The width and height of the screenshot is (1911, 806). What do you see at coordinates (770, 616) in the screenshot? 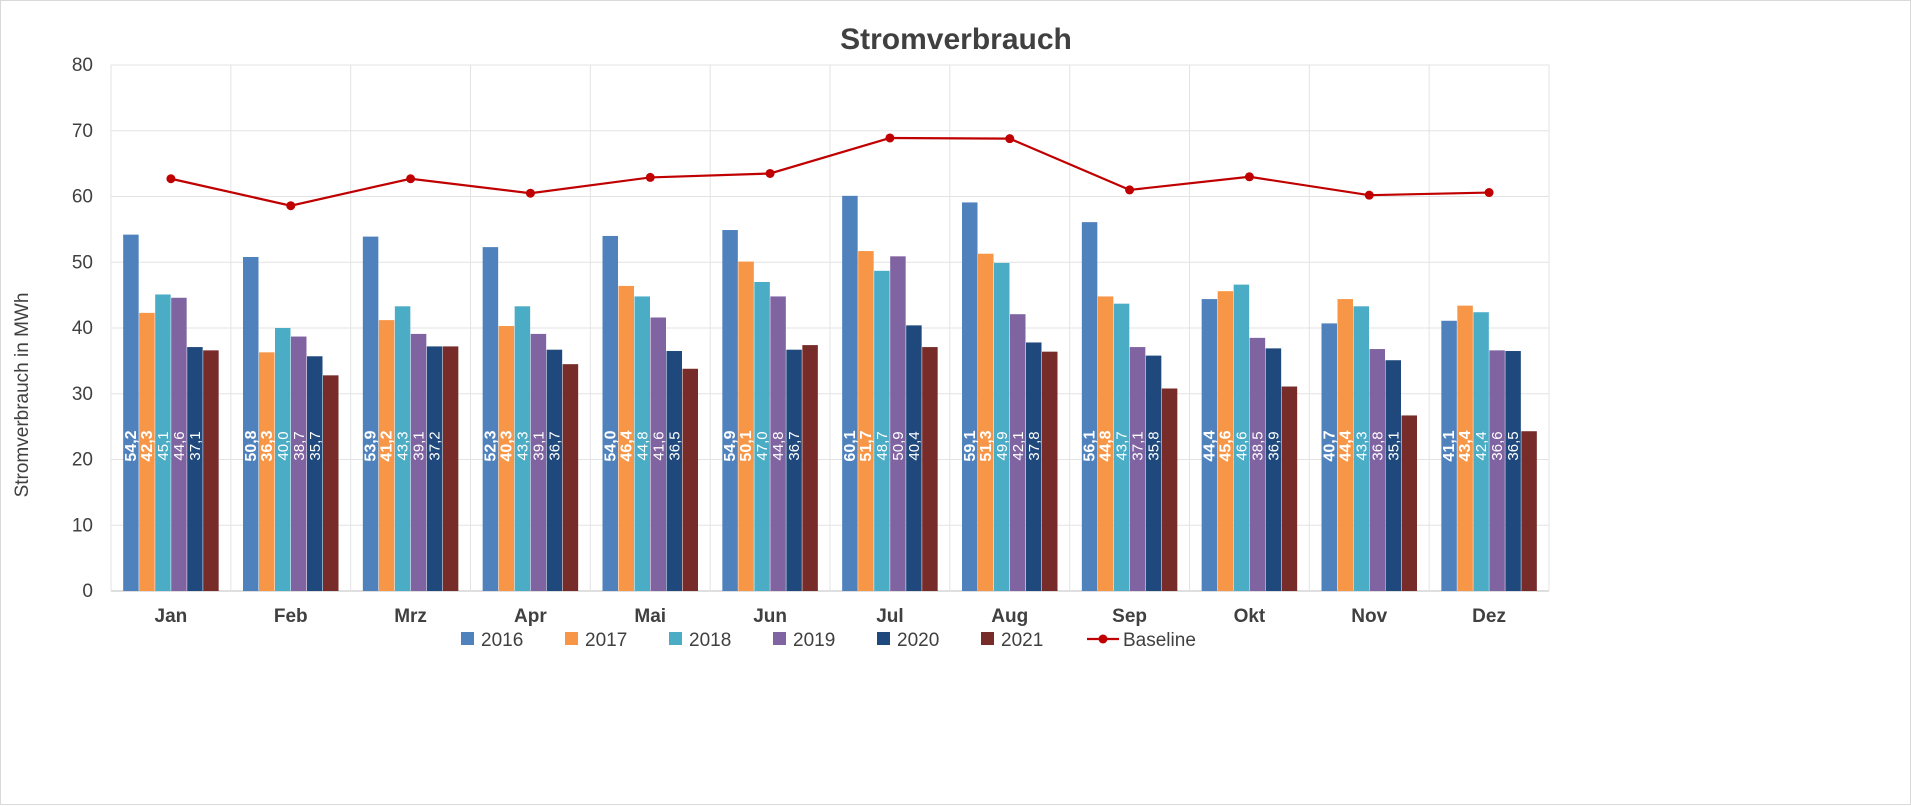
I see `x-tick-label: Jun` at bounding box center [770, 616].